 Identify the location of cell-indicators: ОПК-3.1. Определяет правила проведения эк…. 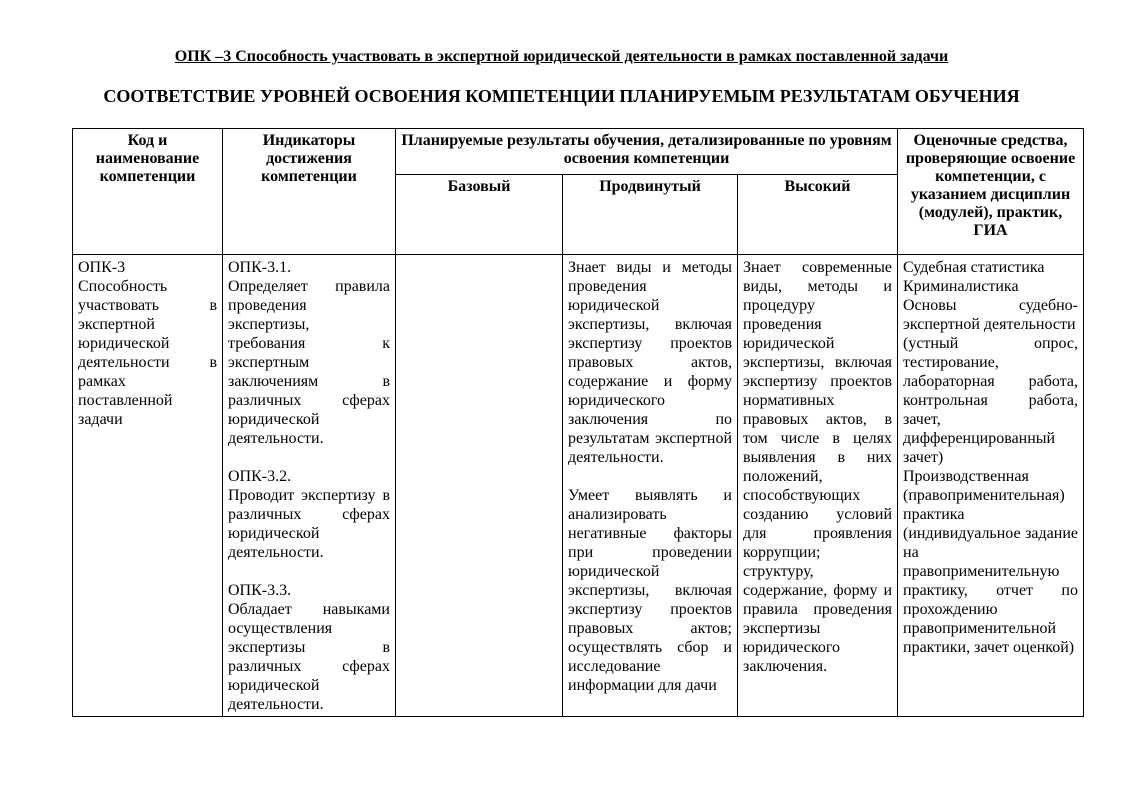
(309, 485).